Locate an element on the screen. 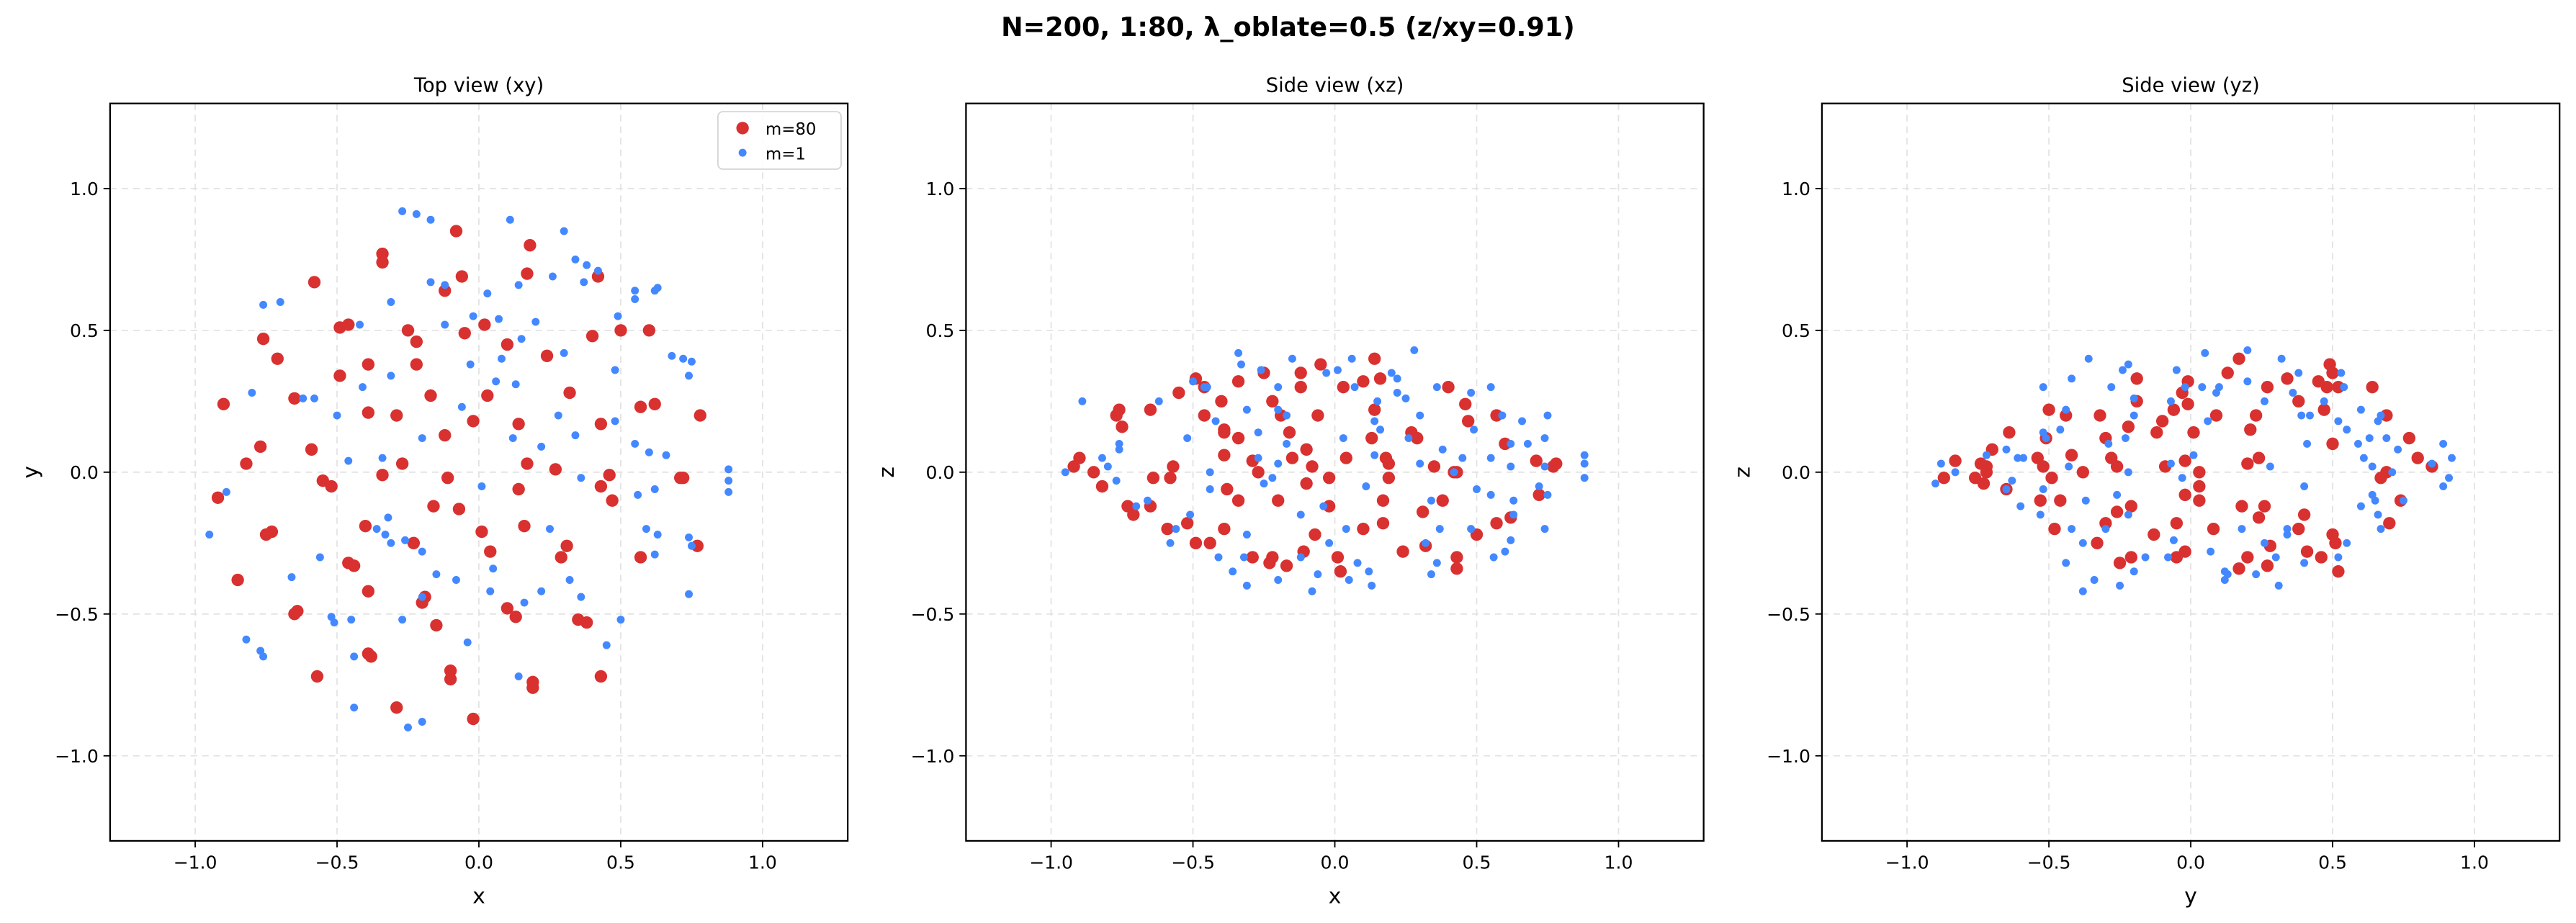 The height and width of the screenshot is (923, 2576). y-tick-label: 0.5 is located at coordinates (940, 330).